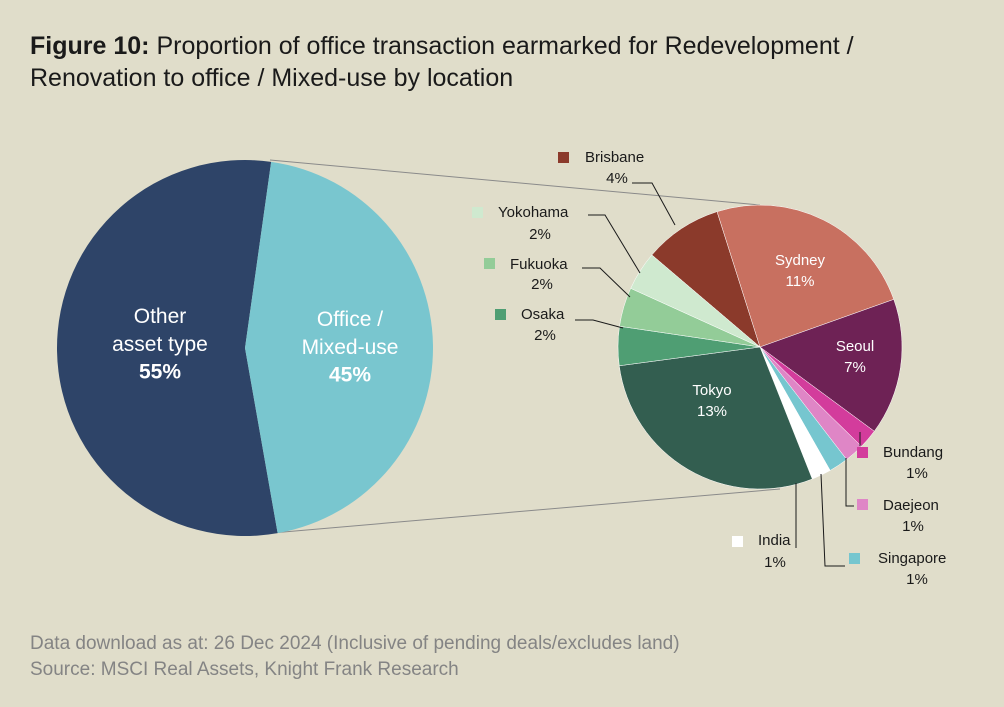 This screenshot has height=707, width=1004. What do you see at coordinates (912, 558) in the screenshot?
I see `slice-label: Singapore` at bounding box center [912, 558].